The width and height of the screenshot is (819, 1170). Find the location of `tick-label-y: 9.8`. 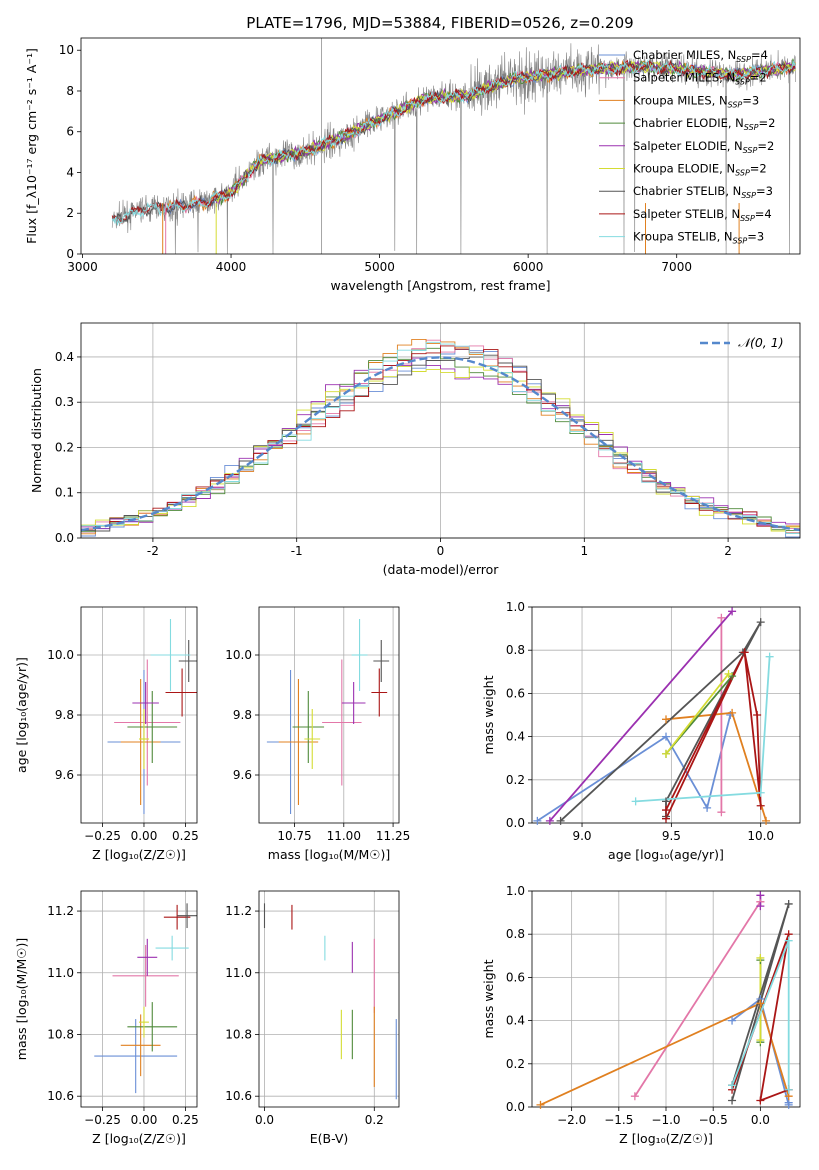

tick-label-y: 9.8 is located at coordinates (64, 715).